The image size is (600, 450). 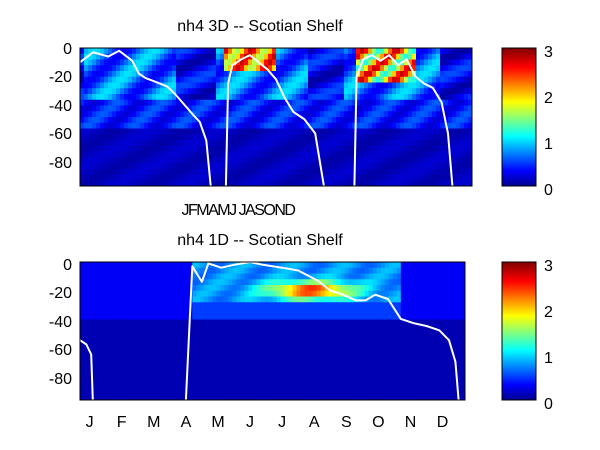 What do you see at coordinates (548, 312) in the screenshot?
I see `bottom-colorbar-tick: 2` at bounding box center [548, 312].